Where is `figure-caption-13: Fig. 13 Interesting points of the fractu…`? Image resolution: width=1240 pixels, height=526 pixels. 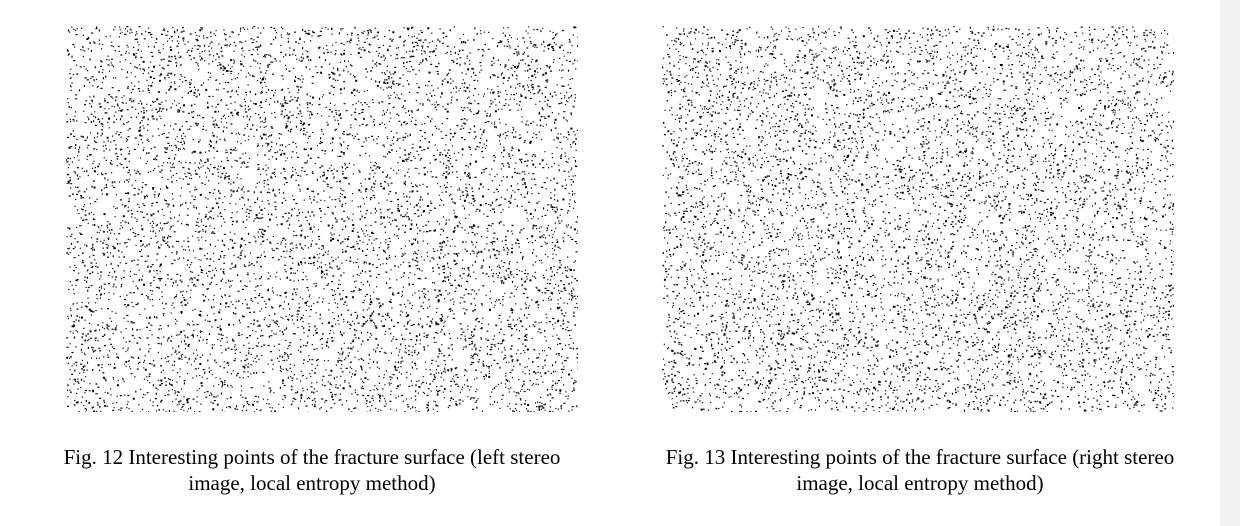
figure-caption-13: Fig. 13 Interesting points of the fractu… is located at coordinates (920, 470).